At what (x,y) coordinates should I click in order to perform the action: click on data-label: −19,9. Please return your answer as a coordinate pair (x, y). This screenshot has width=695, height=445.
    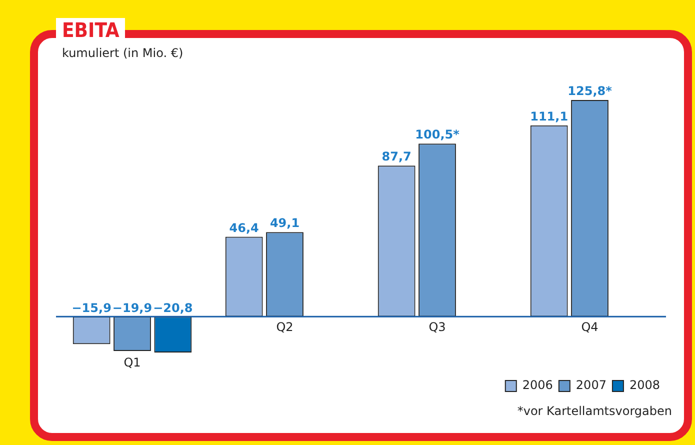
    Looking at the image, I should click on (132, 307).